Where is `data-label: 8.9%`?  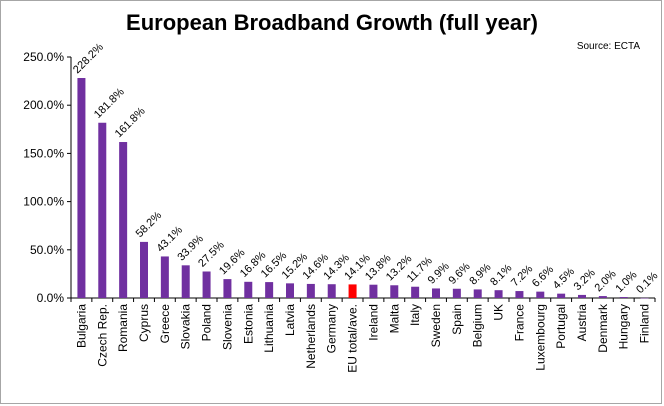
data-label: 8.9% is located at coordinates (480, 274).